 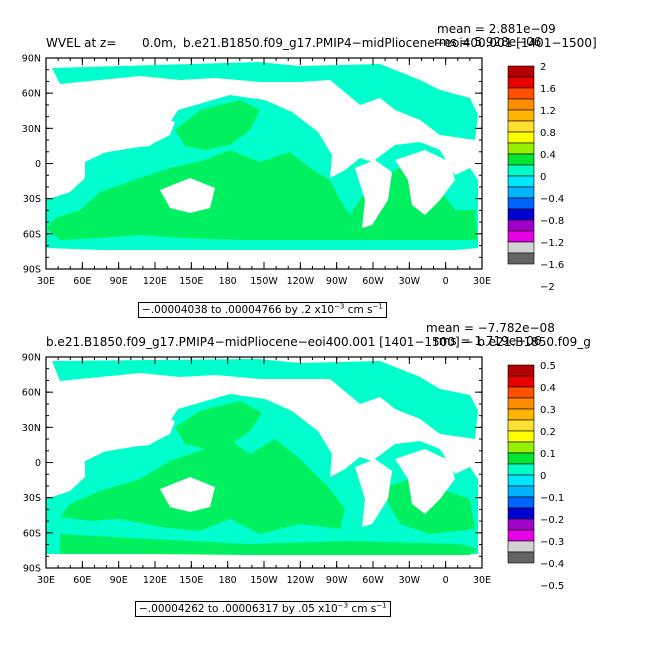 I want to click on lat-label: 30N, so click(x=31, y=428).